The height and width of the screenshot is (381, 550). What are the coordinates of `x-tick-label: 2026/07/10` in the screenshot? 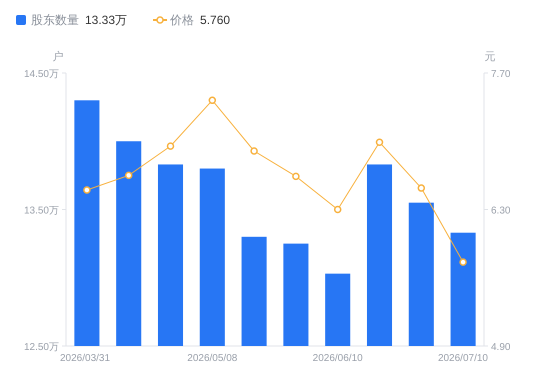 It's located at (463, 358).